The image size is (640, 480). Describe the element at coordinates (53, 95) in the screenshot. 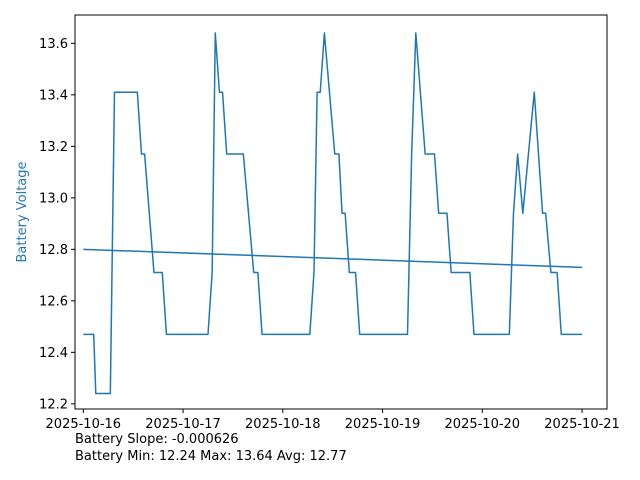

I see `y-tick-label: 13.4` at that location.